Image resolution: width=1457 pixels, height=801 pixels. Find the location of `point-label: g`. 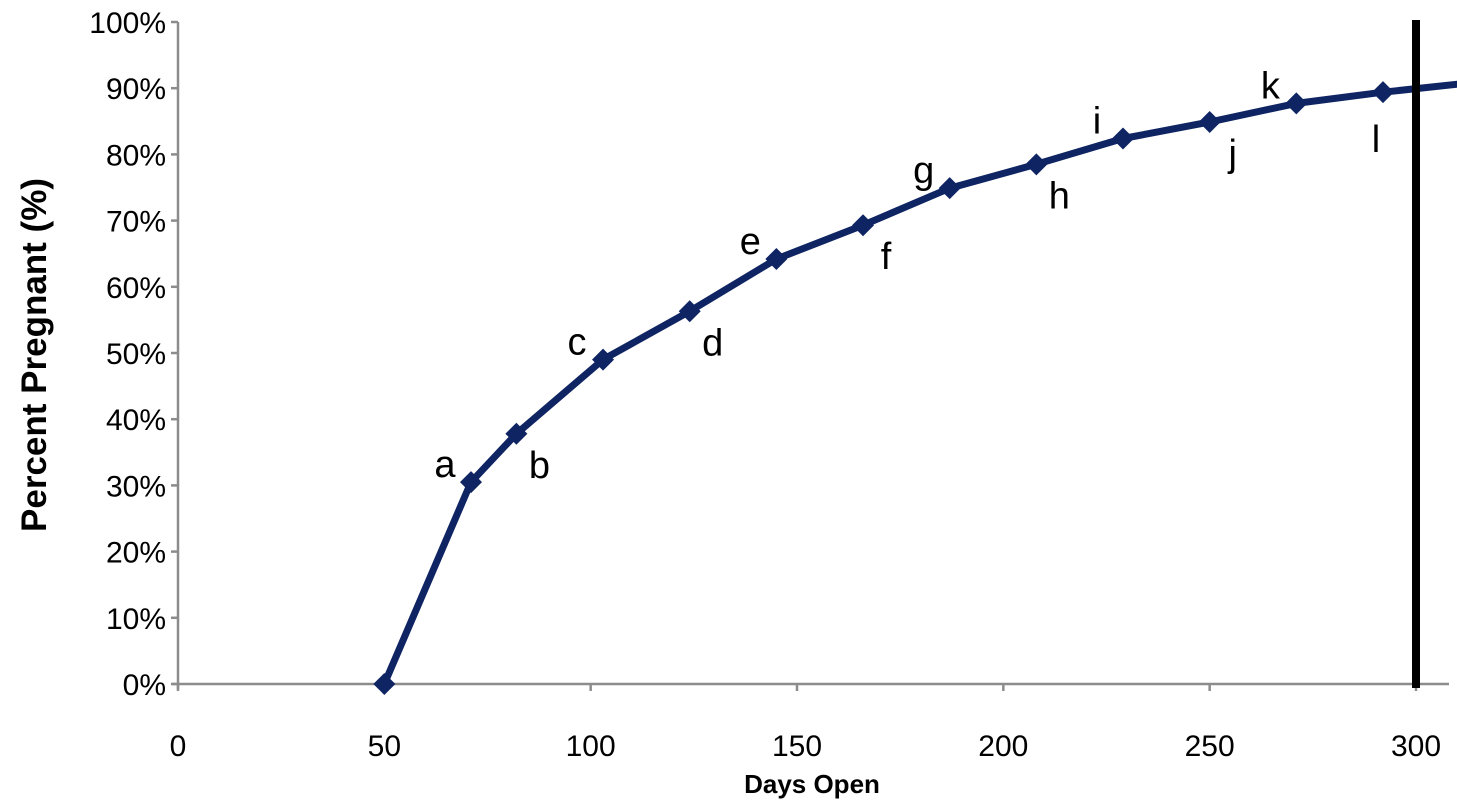

point-label: g is located at coordinates (923, 171).